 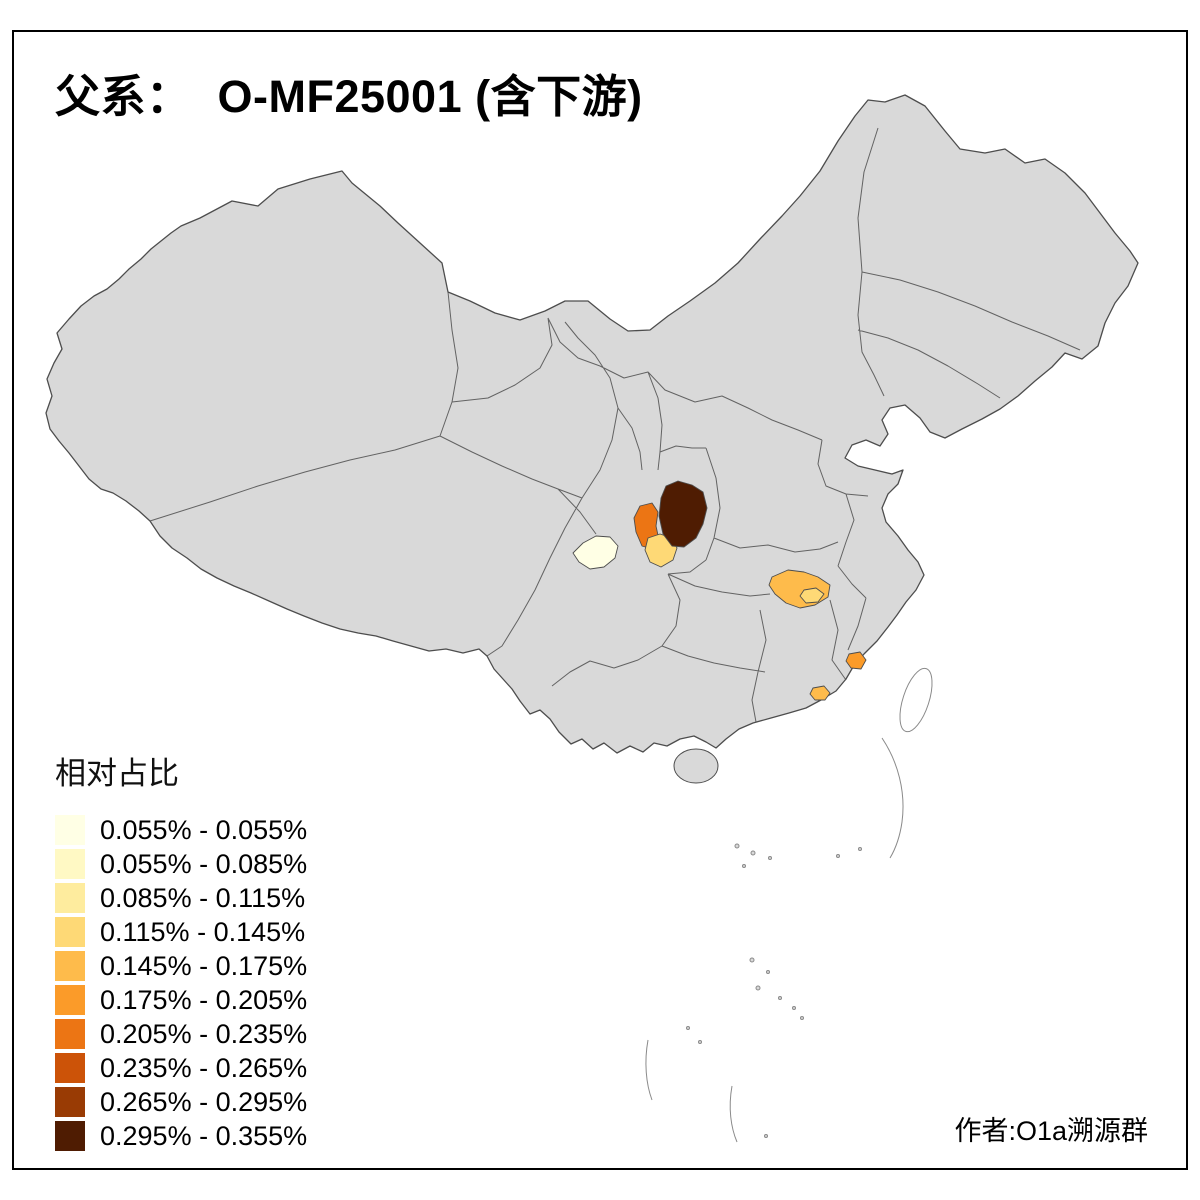 I want to click on legend-label: 0.055% - 0.085%, so click(x=204, y=864).